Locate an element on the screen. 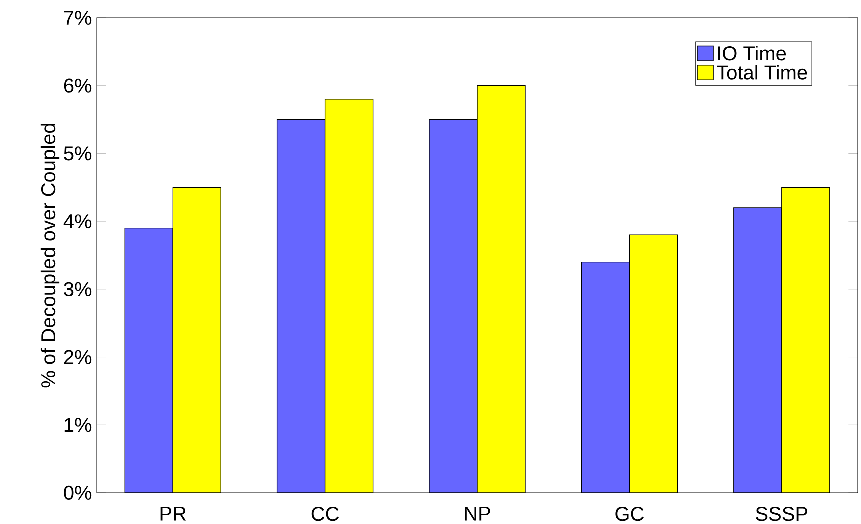  y-axis-title: % of Decoupled over Coupled is located at coordinates (50, 256).